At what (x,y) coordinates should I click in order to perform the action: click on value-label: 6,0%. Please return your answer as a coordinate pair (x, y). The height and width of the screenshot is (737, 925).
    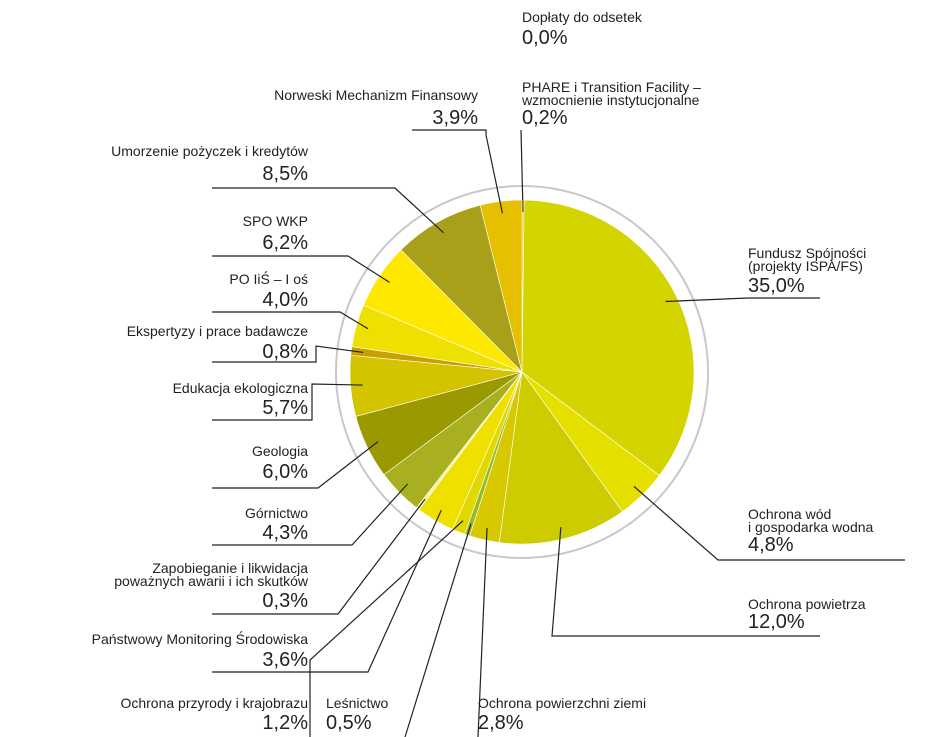
    Looking at the image, I should click on (285, 472).